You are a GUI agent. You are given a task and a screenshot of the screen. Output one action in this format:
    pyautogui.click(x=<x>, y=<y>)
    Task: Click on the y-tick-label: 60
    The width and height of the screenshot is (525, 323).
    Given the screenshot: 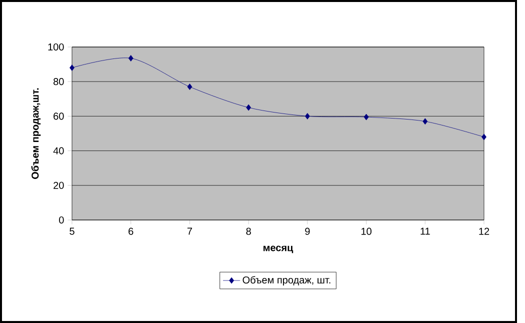 What is the action you would take?
    pyautogui.click(x=59, y=116)
    